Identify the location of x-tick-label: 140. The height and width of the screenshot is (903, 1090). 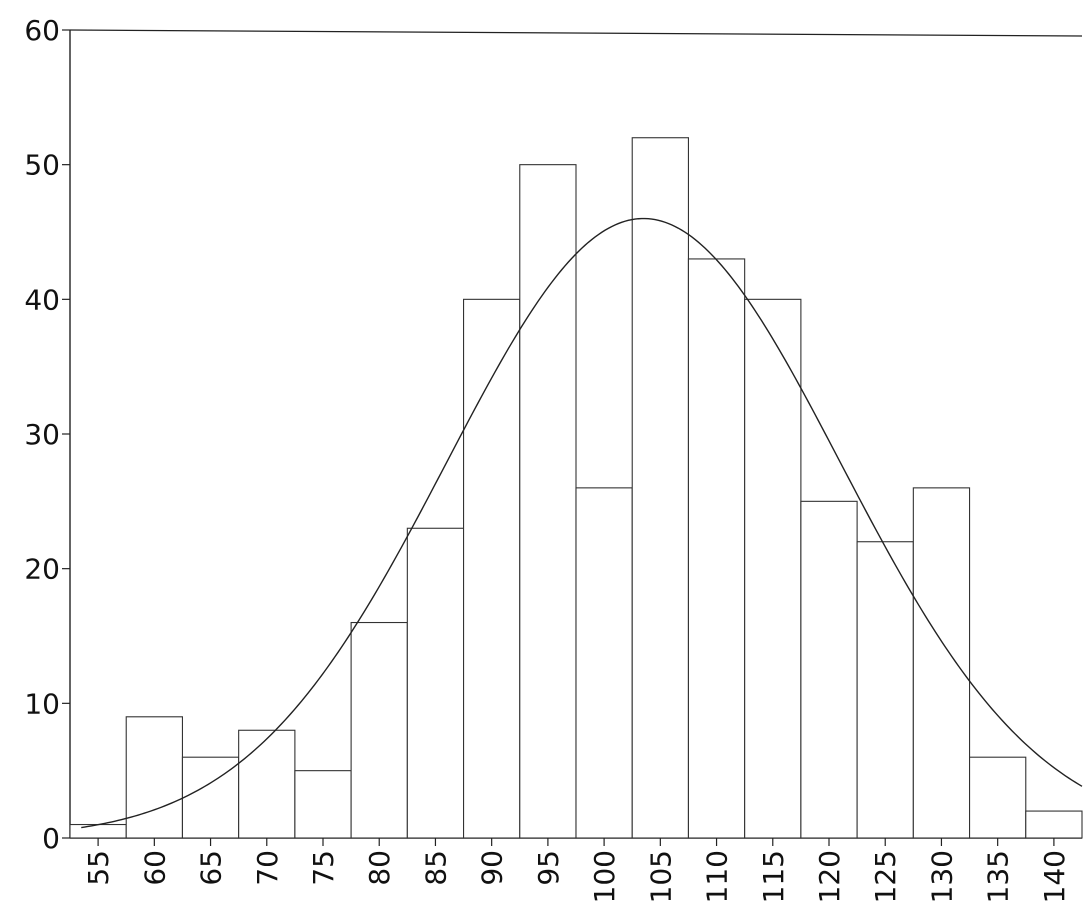
(1054, 876).